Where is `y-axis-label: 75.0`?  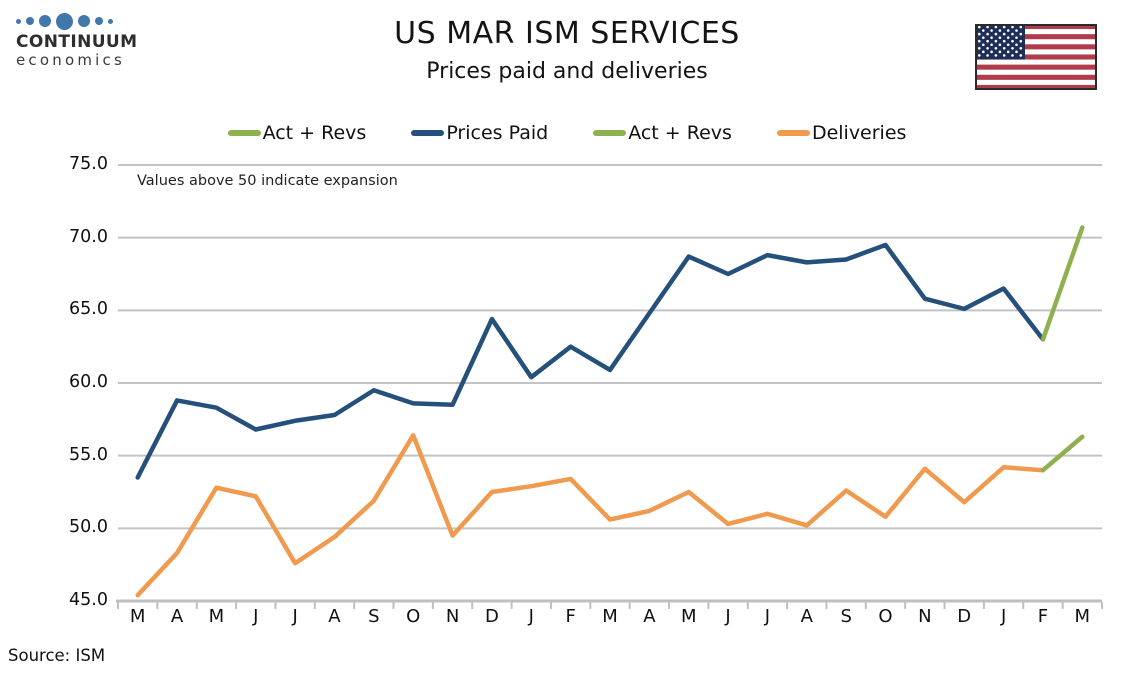 y-axis-label: 75.0 is located at coordinates (88, 164).